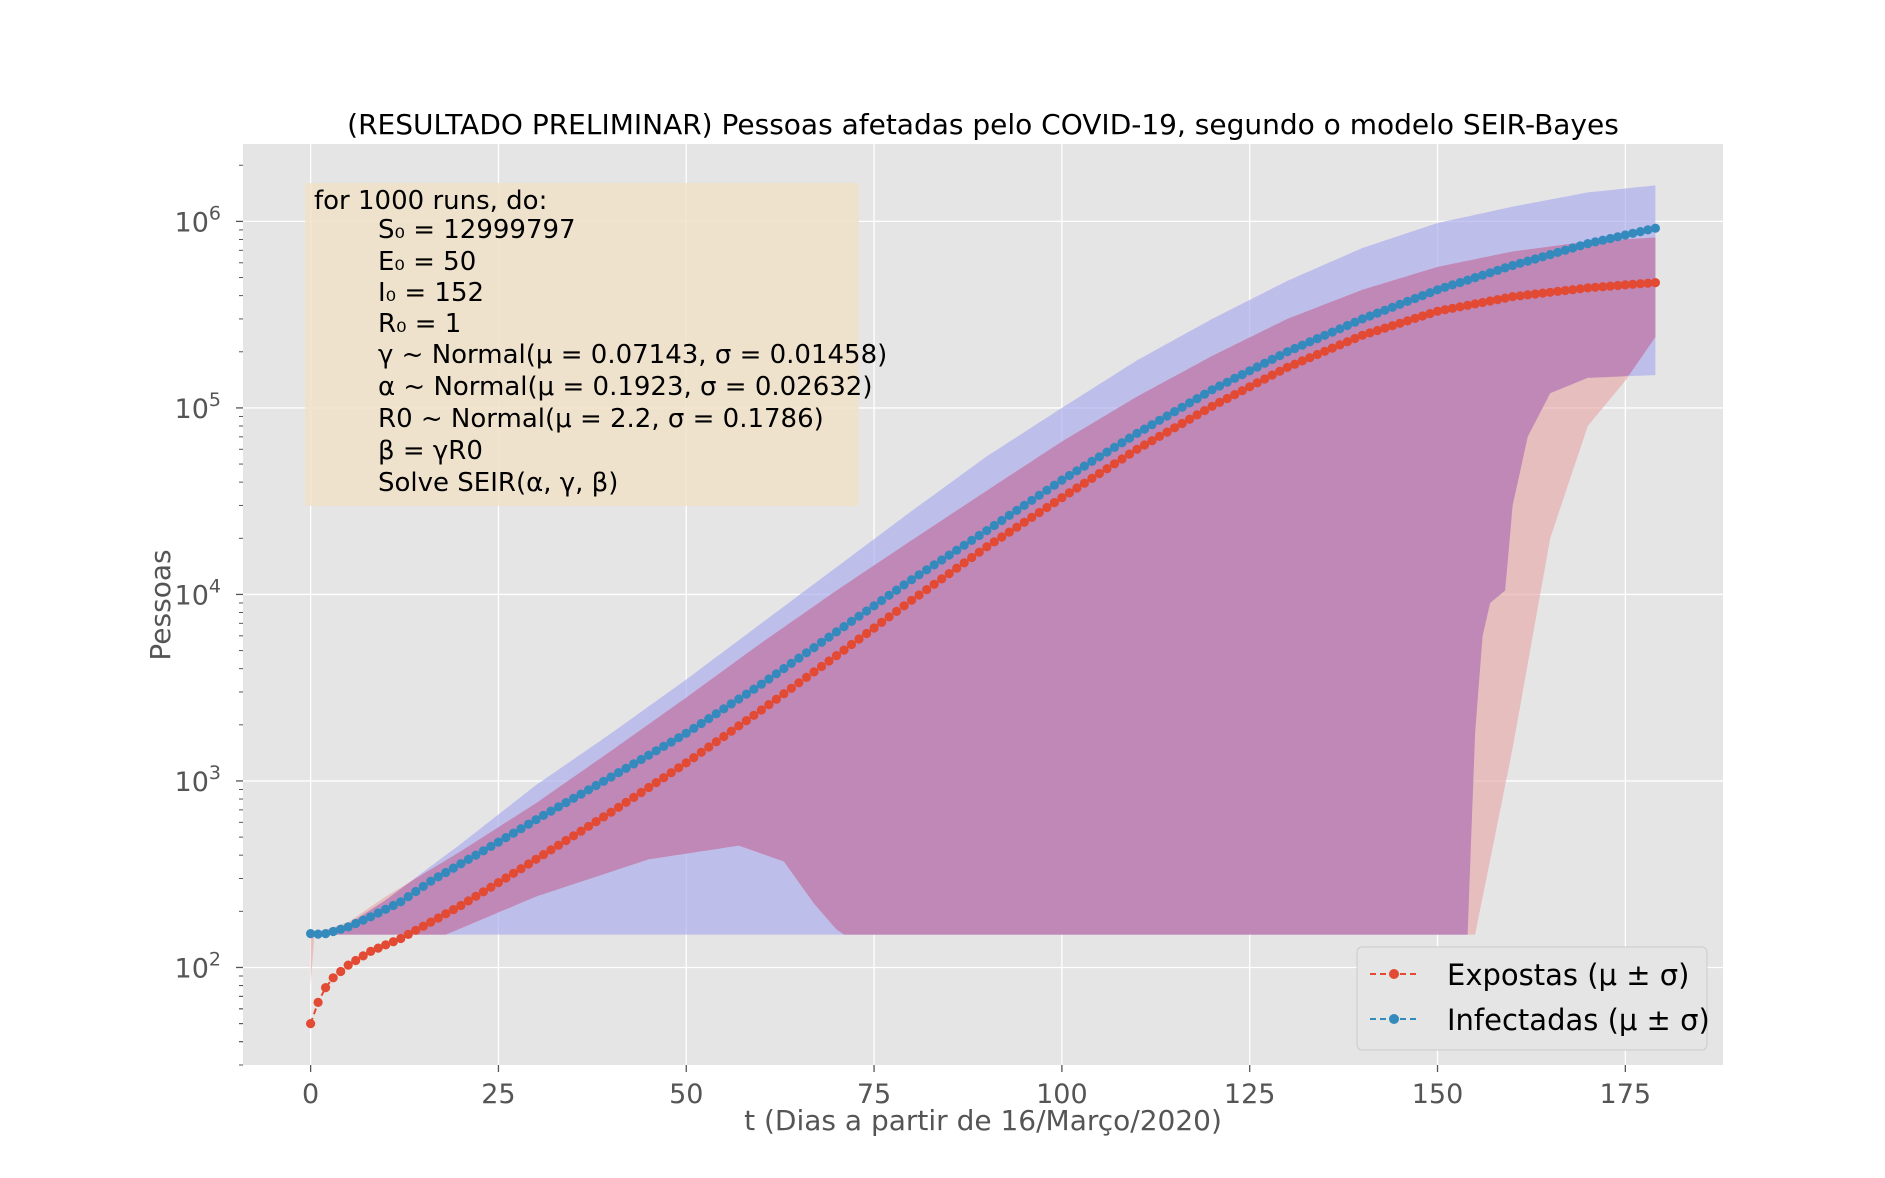  What do you see at coordinates (1626, 1094) in the screenshot?
I see `x-tick-label: 175` at bounding box center [1626, 1094].